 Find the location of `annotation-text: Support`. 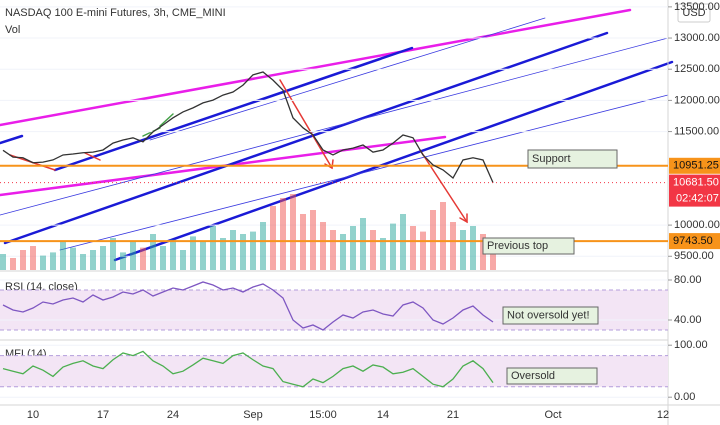

annotation-text: Support is located at coordinates (551, 159).